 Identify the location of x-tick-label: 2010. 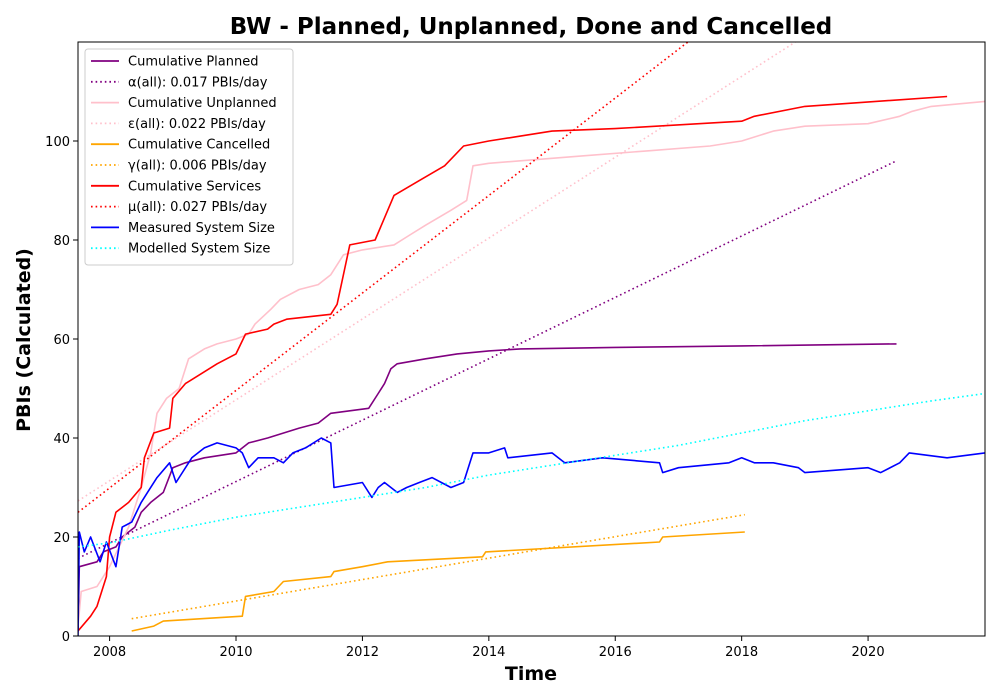
(235, 652).